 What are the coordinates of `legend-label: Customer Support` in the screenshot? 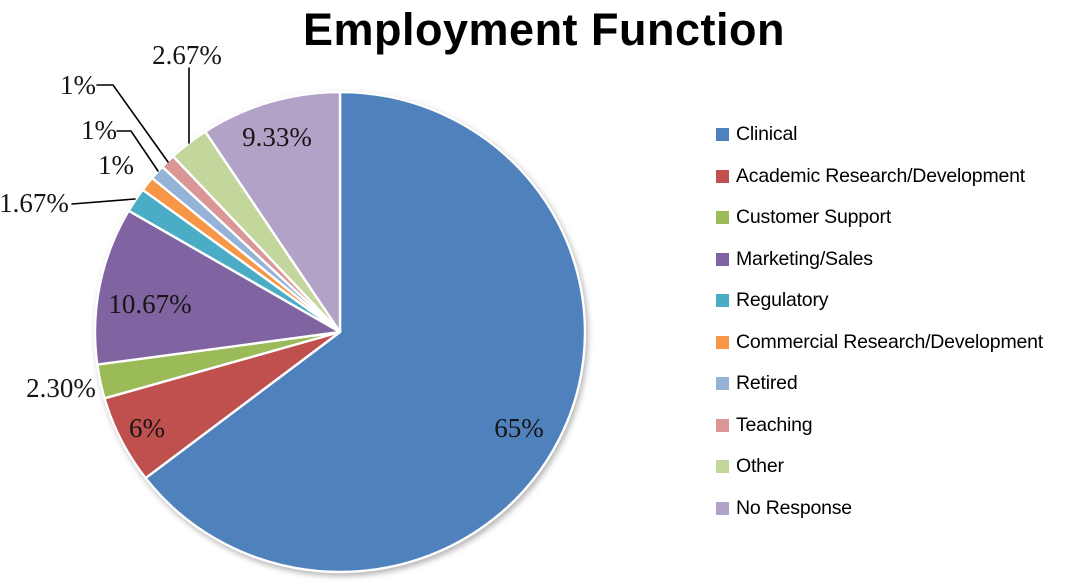 It's located at (814, 217).